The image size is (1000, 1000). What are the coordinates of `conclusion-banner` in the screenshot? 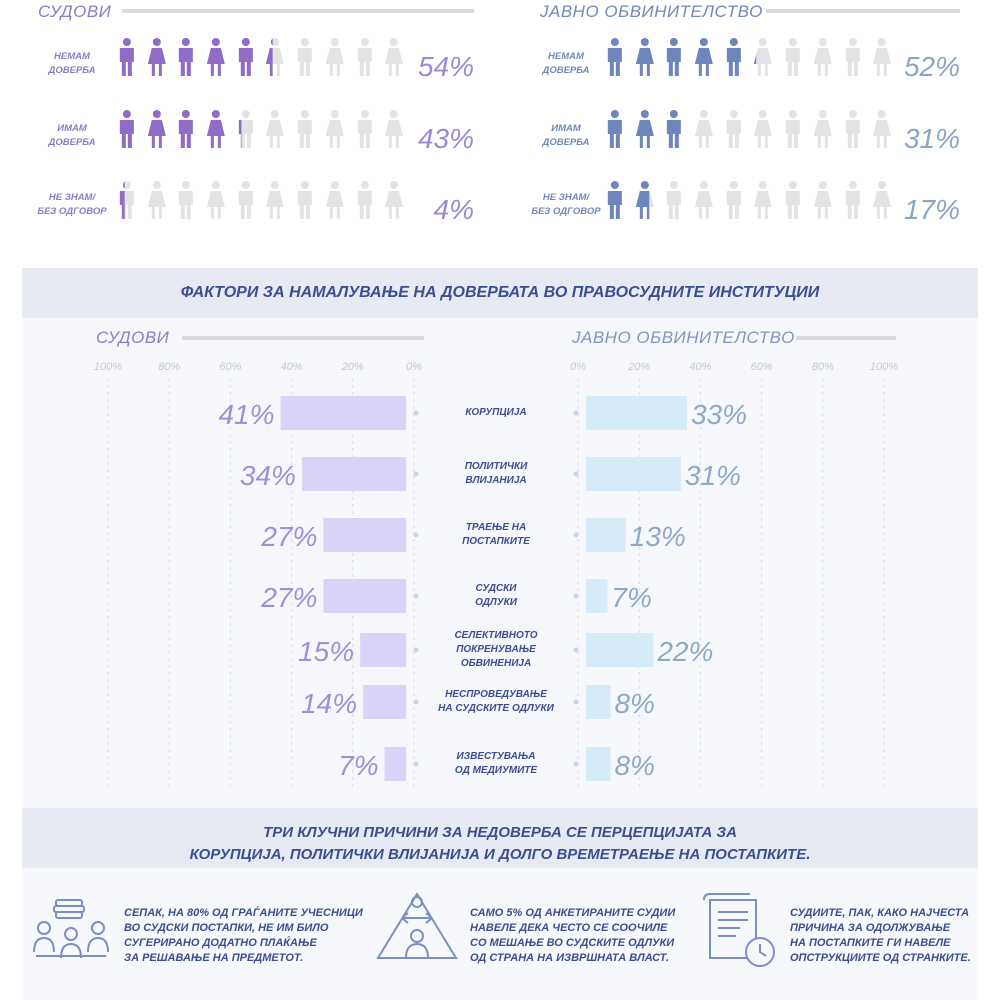 It's located at (500, 838).